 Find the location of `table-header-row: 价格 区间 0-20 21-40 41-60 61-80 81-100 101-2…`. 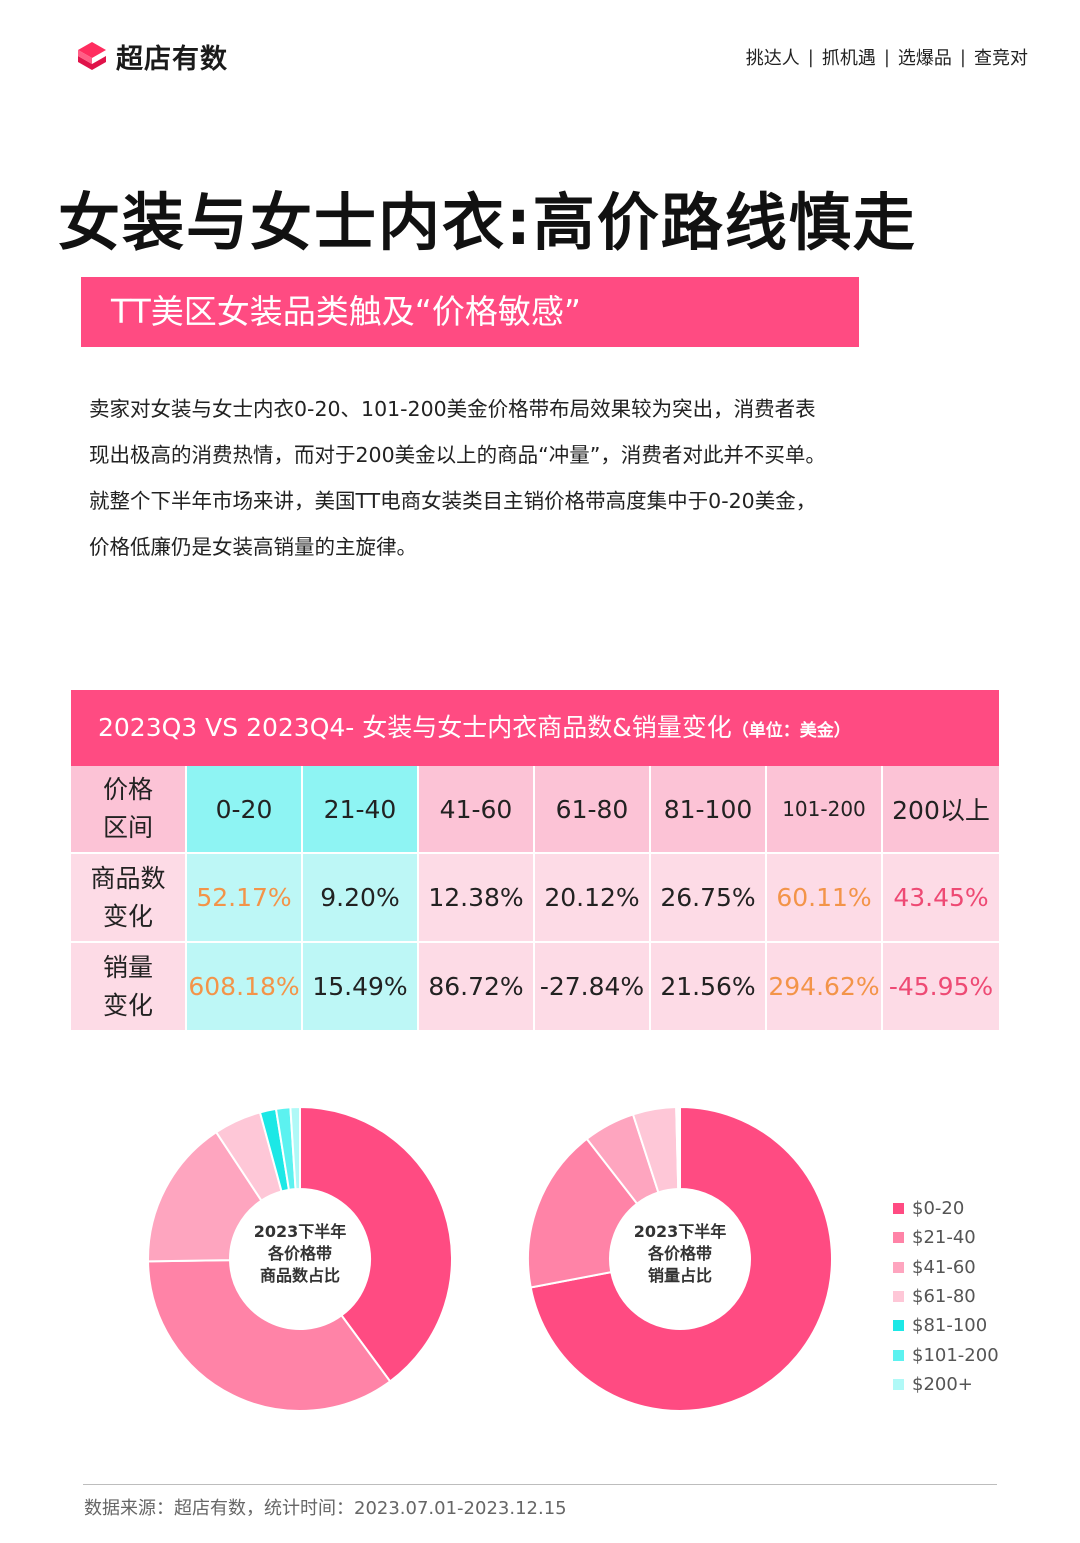

table-header-row: 价格 区间 0-20 21-40 41-60 61-80 81-100 101-2… is located at coordinates (535, 810).